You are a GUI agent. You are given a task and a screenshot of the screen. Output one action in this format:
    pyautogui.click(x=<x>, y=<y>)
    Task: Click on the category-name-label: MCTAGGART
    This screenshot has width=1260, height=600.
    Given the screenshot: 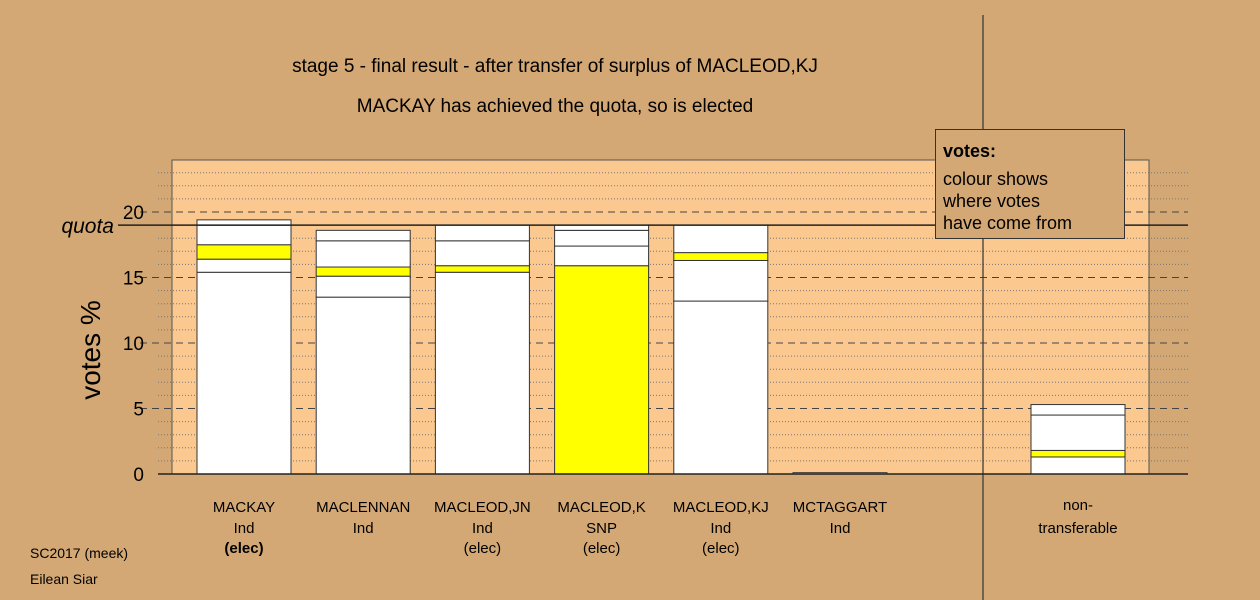 What is the action you would take?
    pyautogui.click(x=840, y=507)
    